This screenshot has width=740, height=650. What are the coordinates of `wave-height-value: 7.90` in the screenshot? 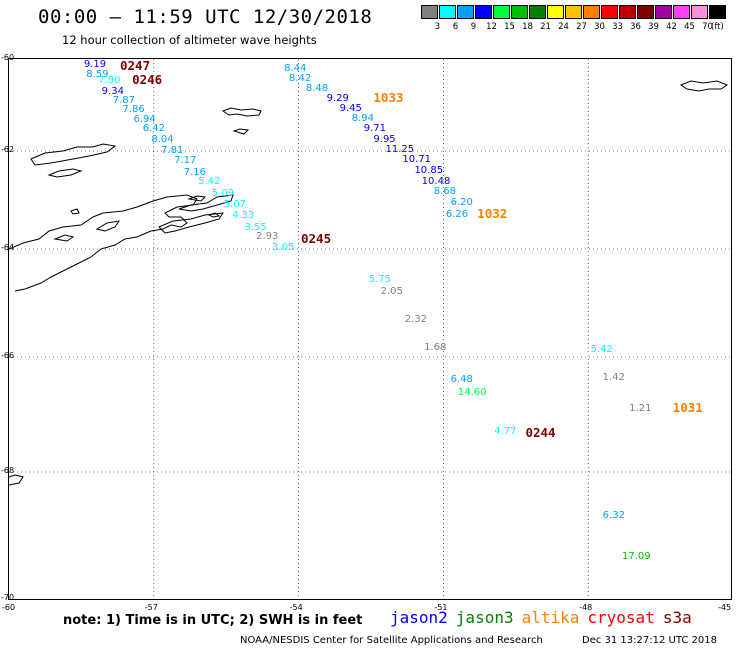 It's located at (109, 80).